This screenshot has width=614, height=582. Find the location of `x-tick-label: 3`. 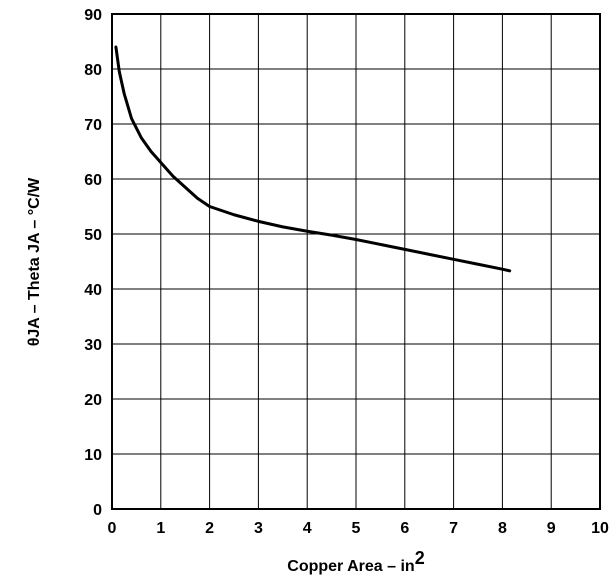

x-tick-label: 3 is located at coordinates (258, 528).